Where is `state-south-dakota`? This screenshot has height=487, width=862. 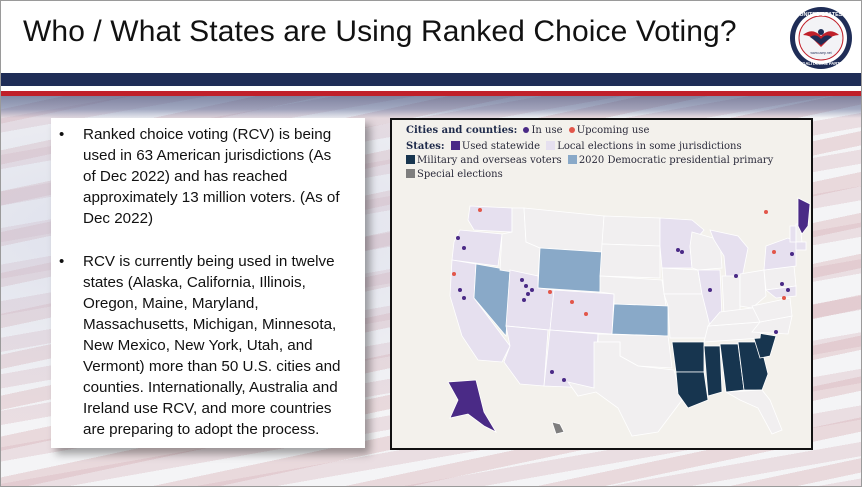
state-south-dakota is located at coordinates (630, 261).